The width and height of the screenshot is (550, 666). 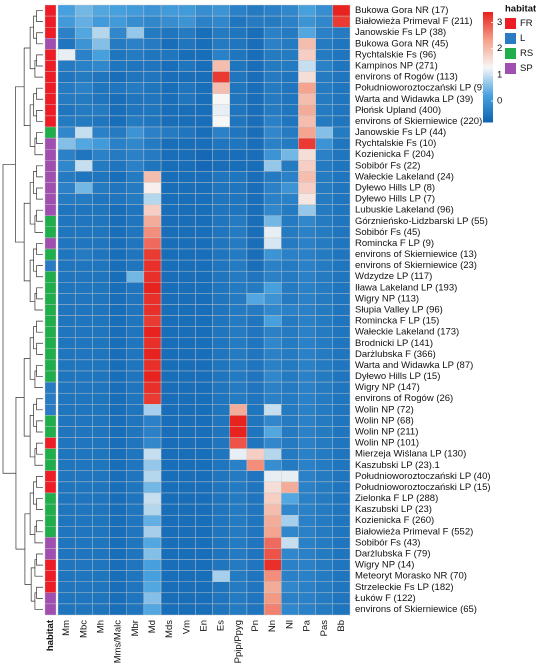 I want to click on row-label: Dyłewo Hills LP (8), so click(x=395, y=188).